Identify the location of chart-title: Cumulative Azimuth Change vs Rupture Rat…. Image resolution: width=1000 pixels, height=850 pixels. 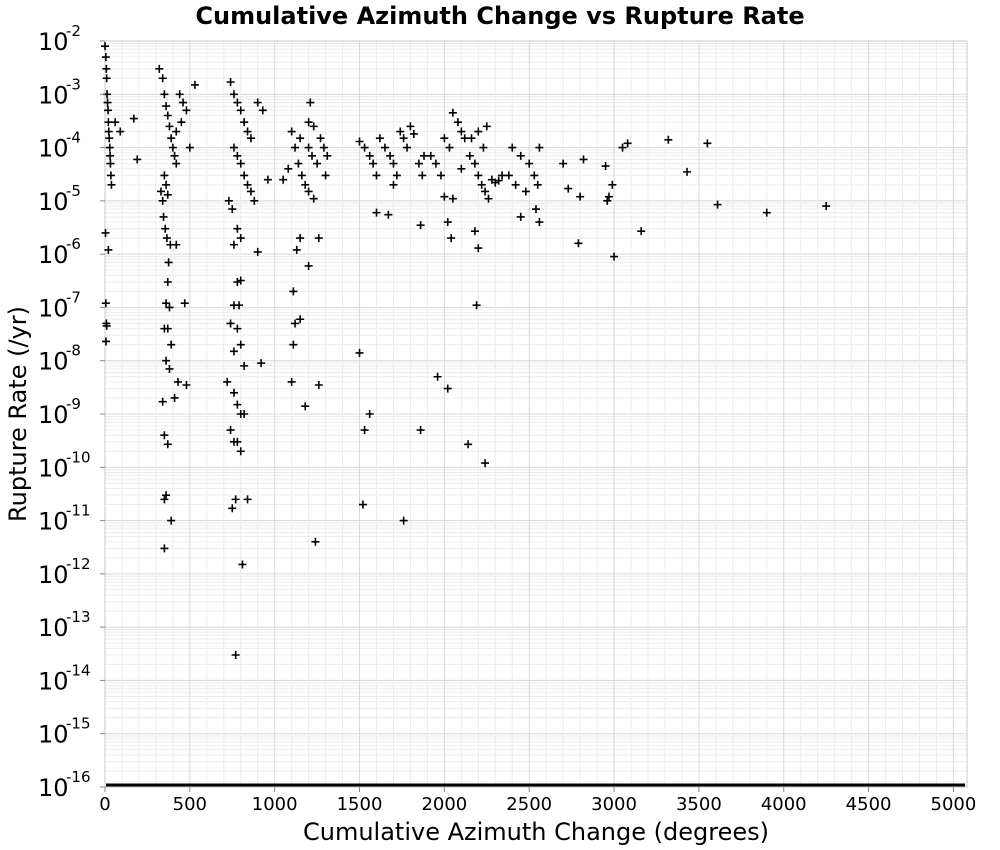
(499, 16).